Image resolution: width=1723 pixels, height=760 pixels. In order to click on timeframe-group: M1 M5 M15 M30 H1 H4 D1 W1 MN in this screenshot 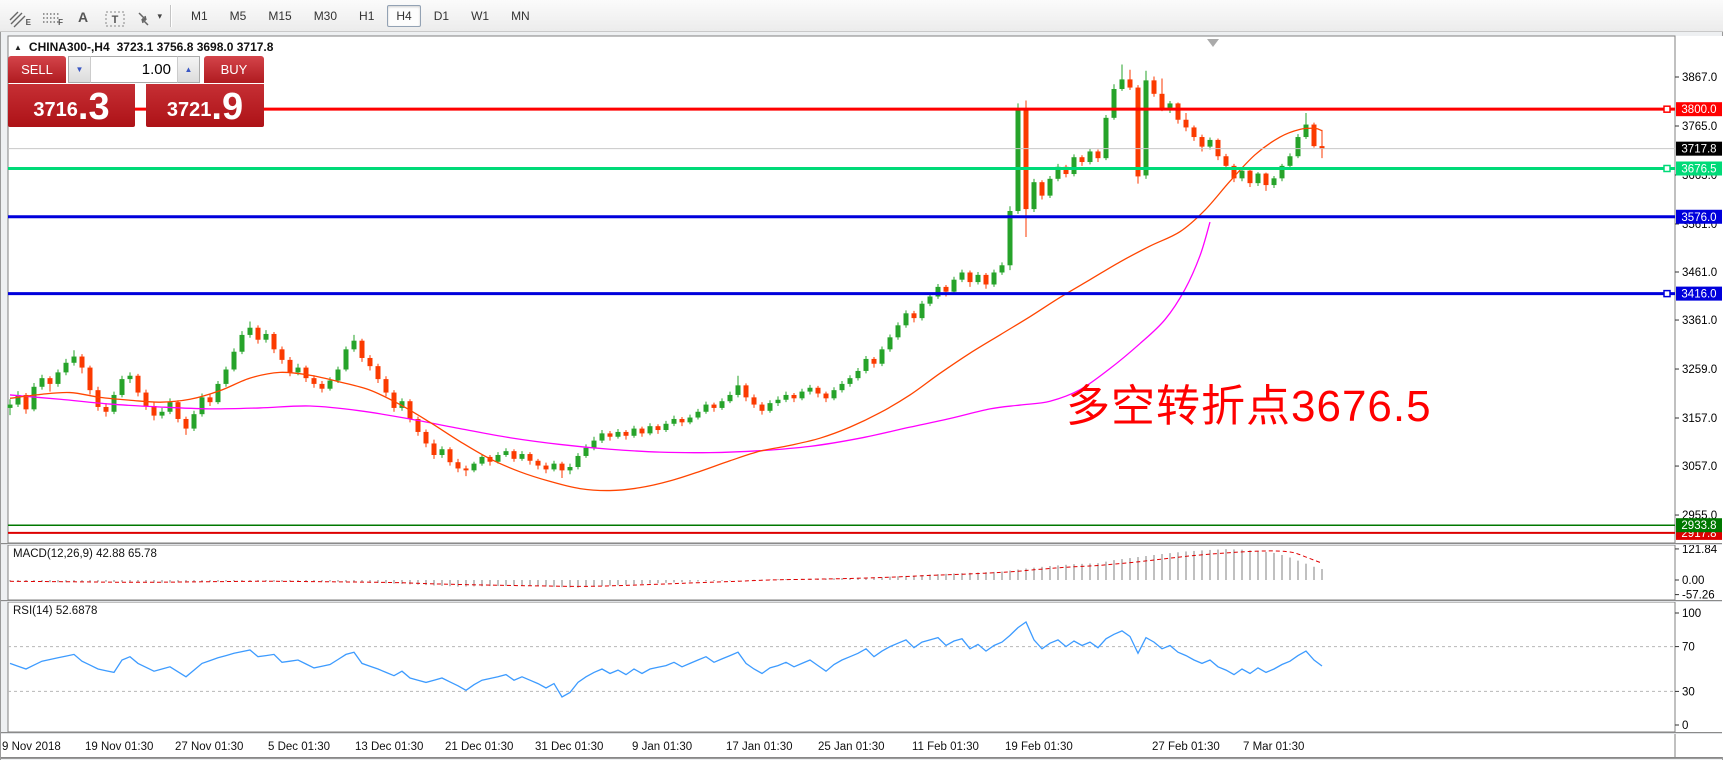, I will do `click(360, 15)`.